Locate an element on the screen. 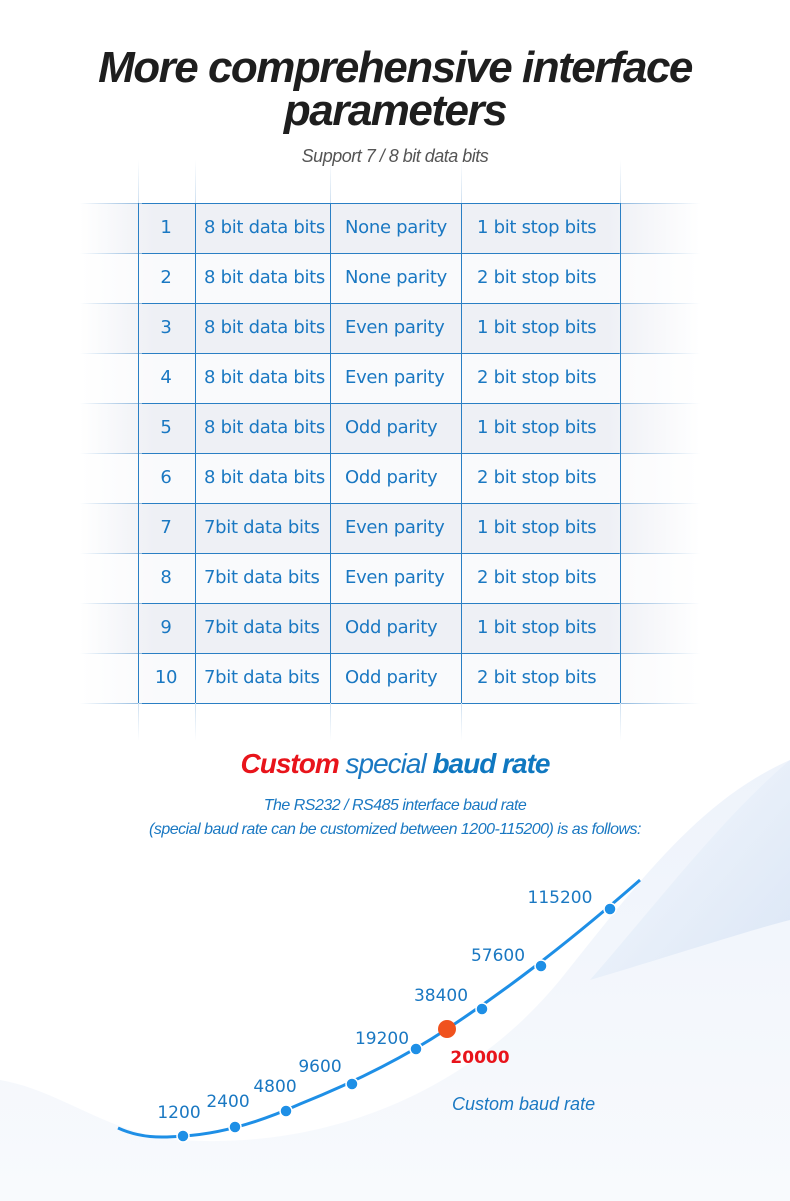 This screenshot has height=1201, width=790. table-cell: 10 is located at coordinates (166, 677).